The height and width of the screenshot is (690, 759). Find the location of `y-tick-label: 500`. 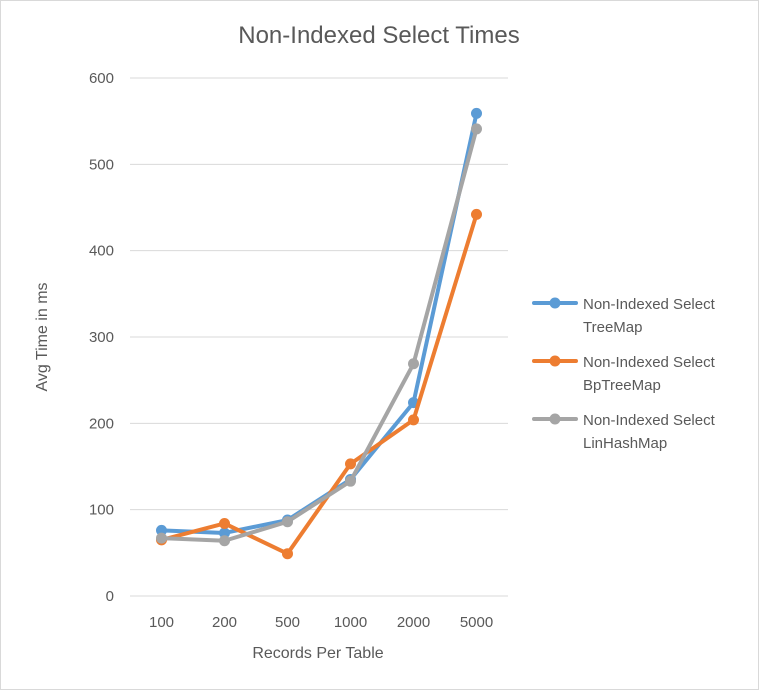

y-tick-label: 500 is located at coordinates (101, 164).